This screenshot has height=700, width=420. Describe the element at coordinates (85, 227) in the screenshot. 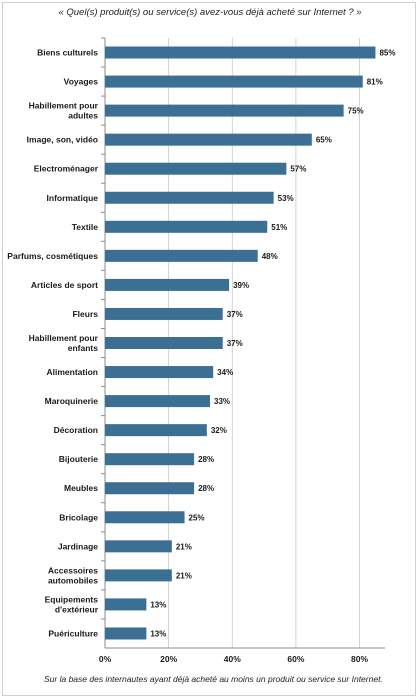

I see `category-label: Textile` at that location.